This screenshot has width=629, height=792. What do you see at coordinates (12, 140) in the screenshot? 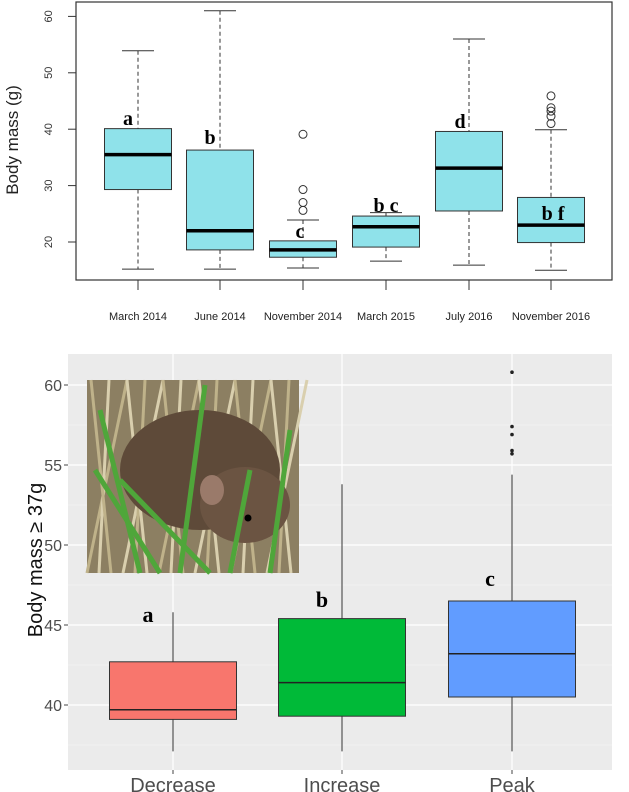
I see `y-axis-title: Body mass (g)` at bounding box center [12, 140].